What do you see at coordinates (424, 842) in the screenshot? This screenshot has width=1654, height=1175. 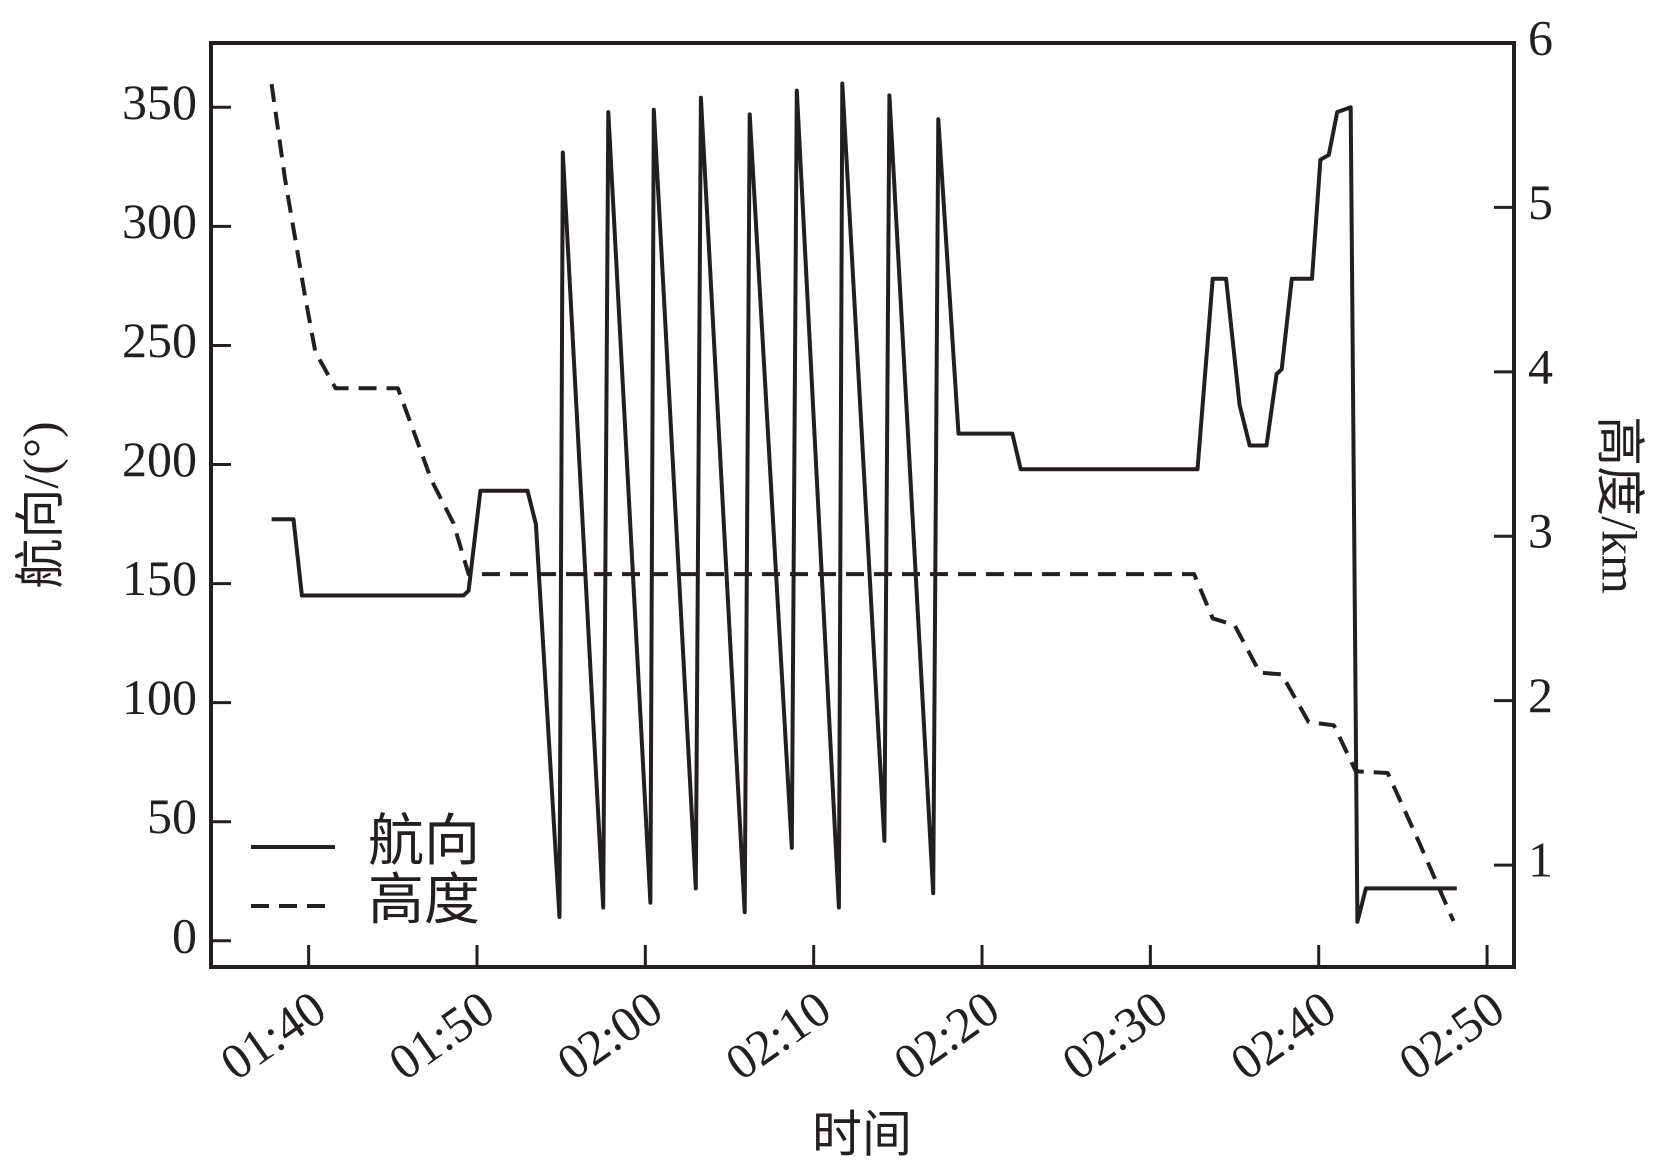 I see `legend-label: 航向` at bounding box center [424, 842].